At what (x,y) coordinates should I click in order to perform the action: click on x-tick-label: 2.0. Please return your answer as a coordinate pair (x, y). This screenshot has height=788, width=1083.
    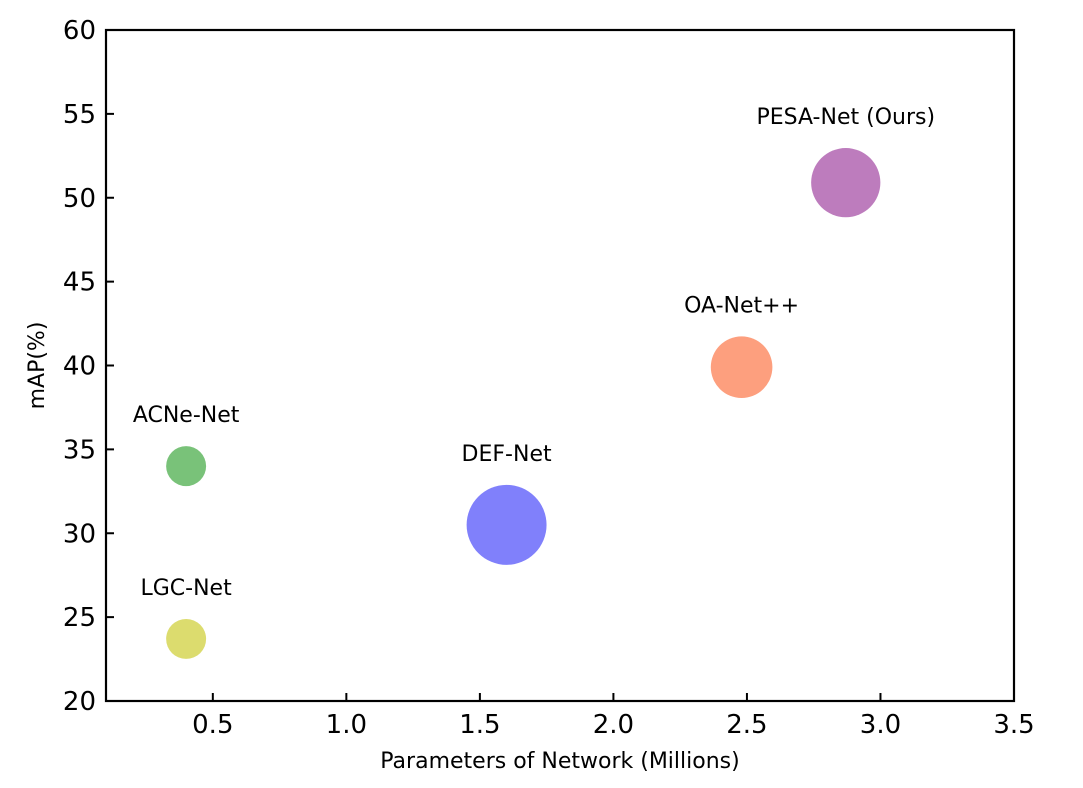
    Looking at the image, I should click on (613, 725).